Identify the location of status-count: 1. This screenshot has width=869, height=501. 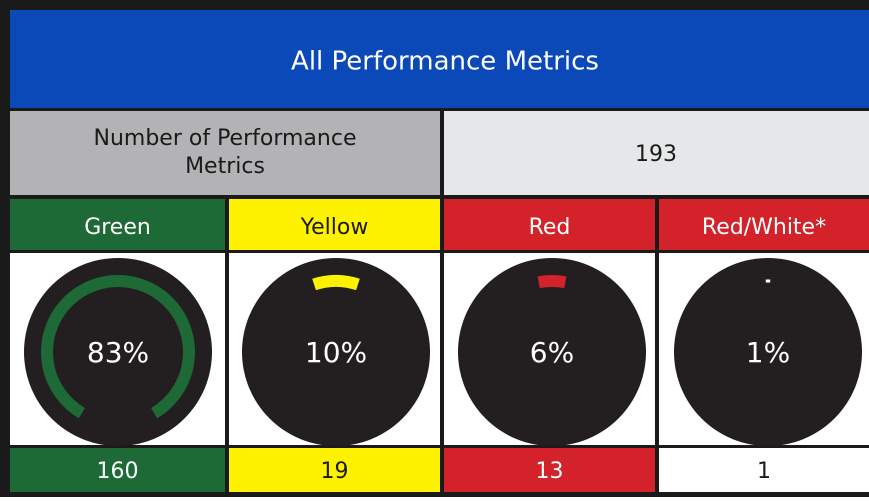
(764, 471).